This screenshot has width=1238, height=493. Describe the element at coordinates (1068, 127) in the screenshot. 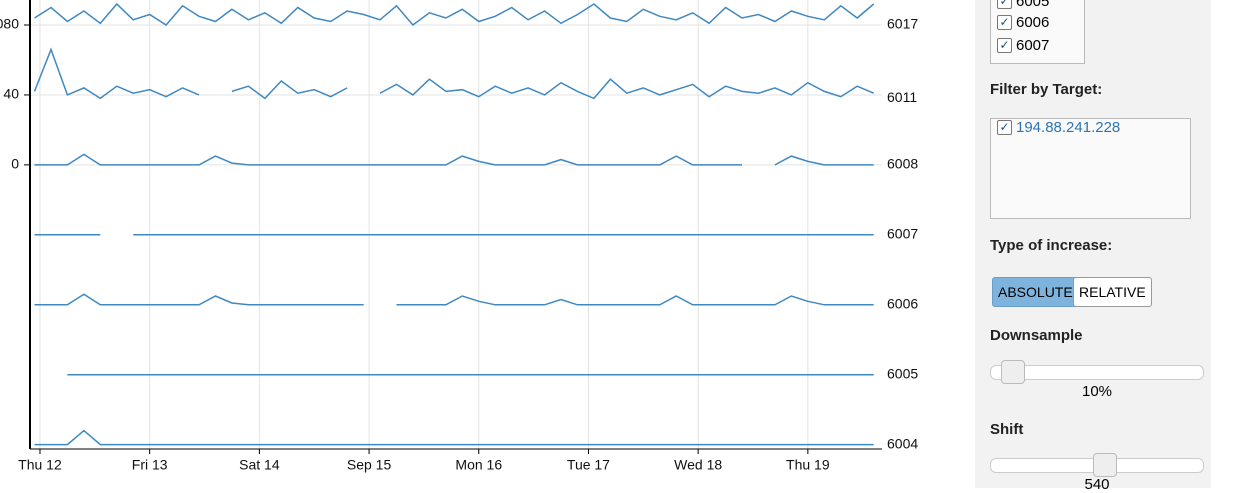

I see `target-label: 194.88.241.228` at that location.